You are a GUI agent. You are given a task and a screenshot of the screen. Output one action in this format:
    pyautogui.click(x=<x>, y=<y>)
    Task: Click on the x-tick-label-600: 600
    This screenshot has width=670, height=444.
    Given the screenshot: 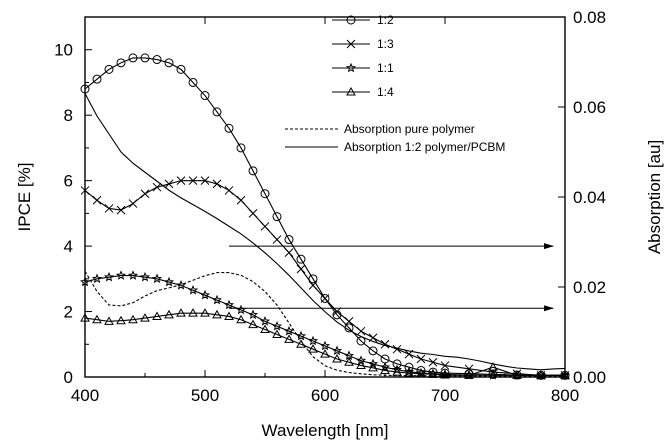 What is the action you would take?
    pyautogui.click(x=325, y=395)
    